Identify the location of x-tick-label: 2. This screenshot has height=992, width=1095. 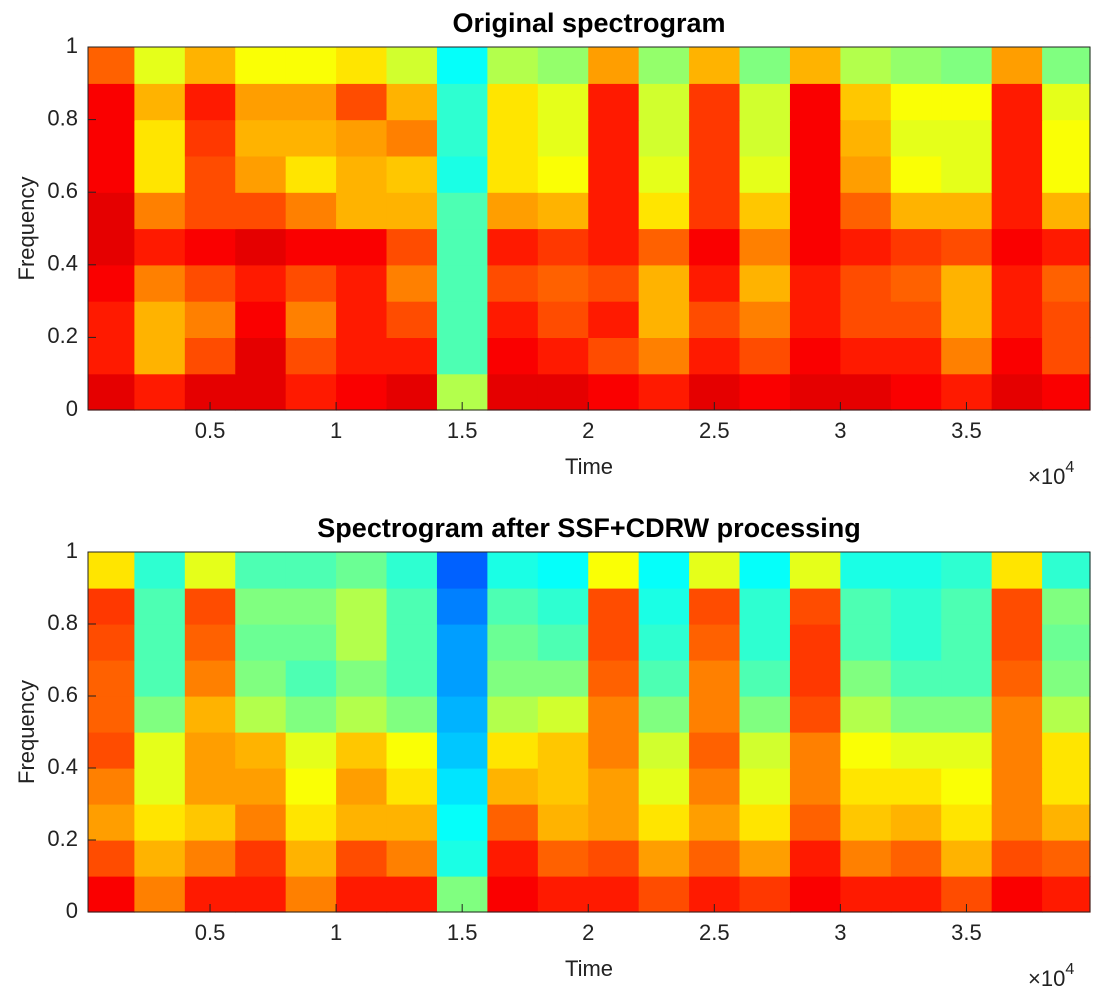
(588, 932).